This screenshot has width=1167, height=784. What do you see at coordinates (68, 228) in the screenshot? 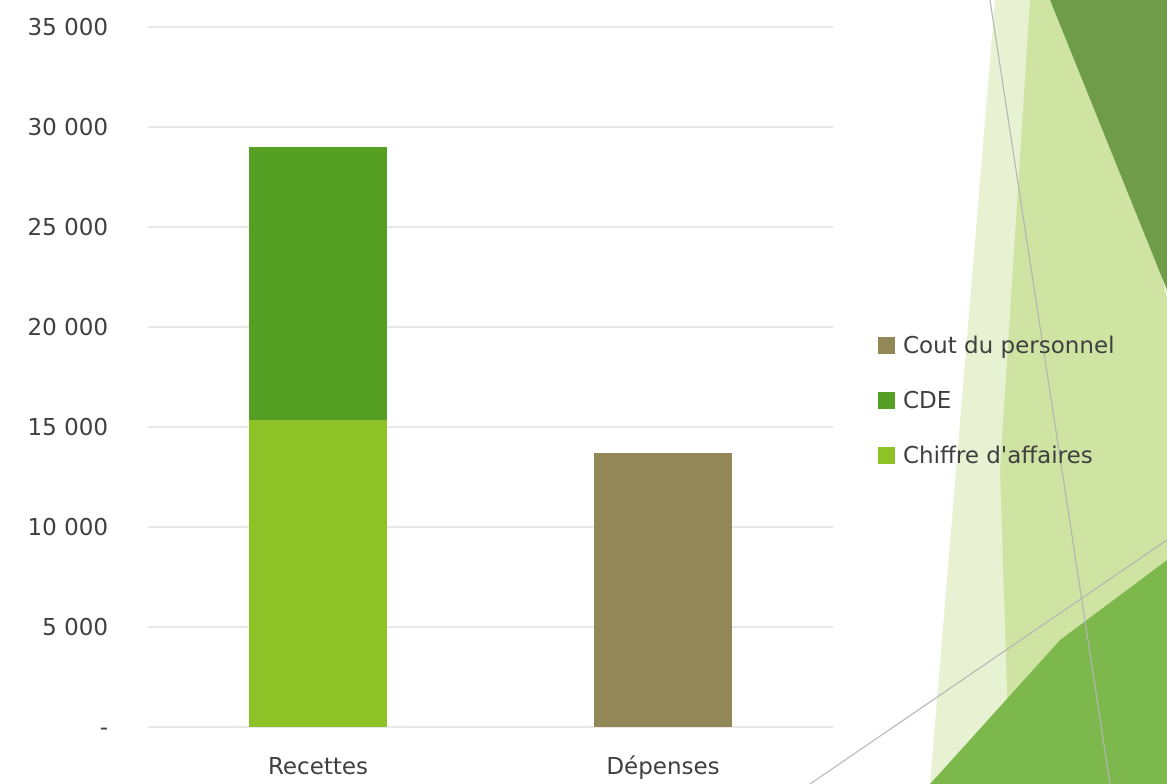
I see `y-tick-label: 25 000` at bounding box center [68, 228].